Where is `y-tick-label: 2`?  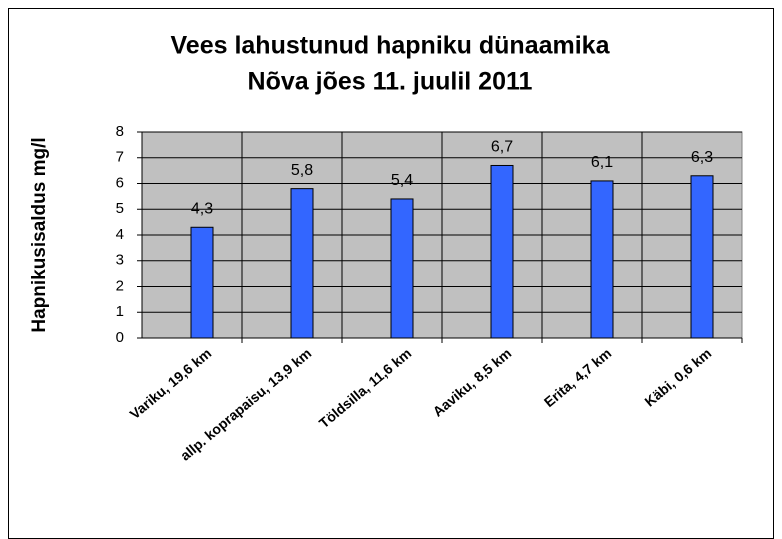 y-tick-label: 2 is located at coordinates (120, 285).